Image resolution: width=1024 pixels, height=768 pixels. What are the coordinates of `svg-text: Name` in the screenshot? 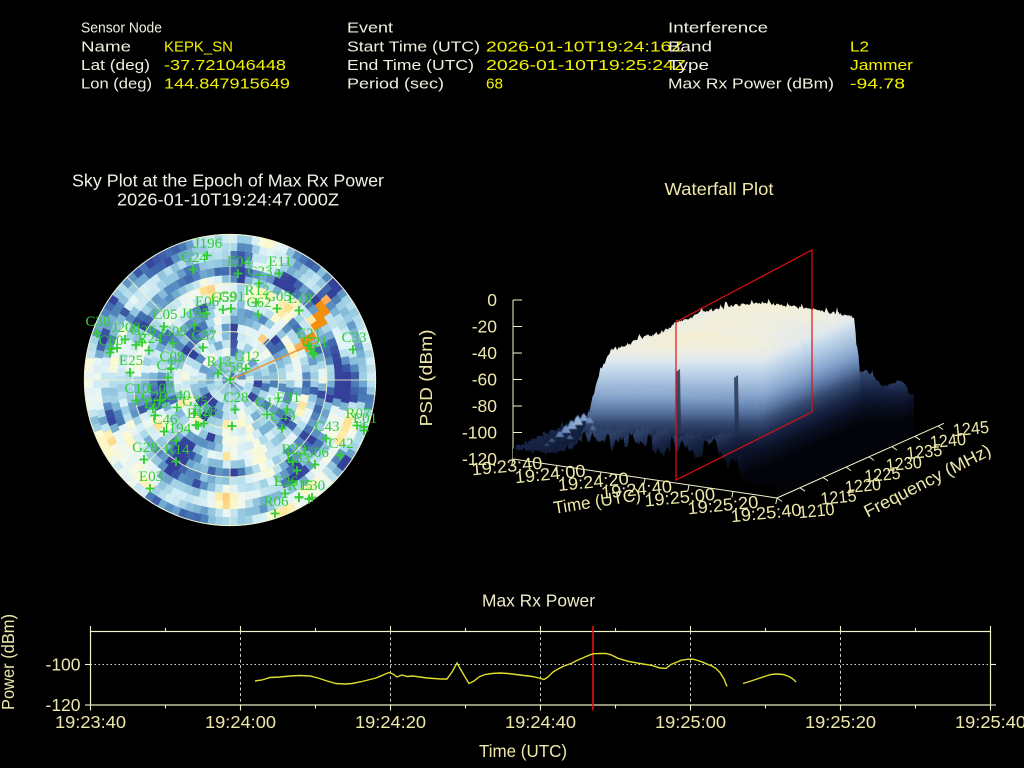 It's located at (106, 48).